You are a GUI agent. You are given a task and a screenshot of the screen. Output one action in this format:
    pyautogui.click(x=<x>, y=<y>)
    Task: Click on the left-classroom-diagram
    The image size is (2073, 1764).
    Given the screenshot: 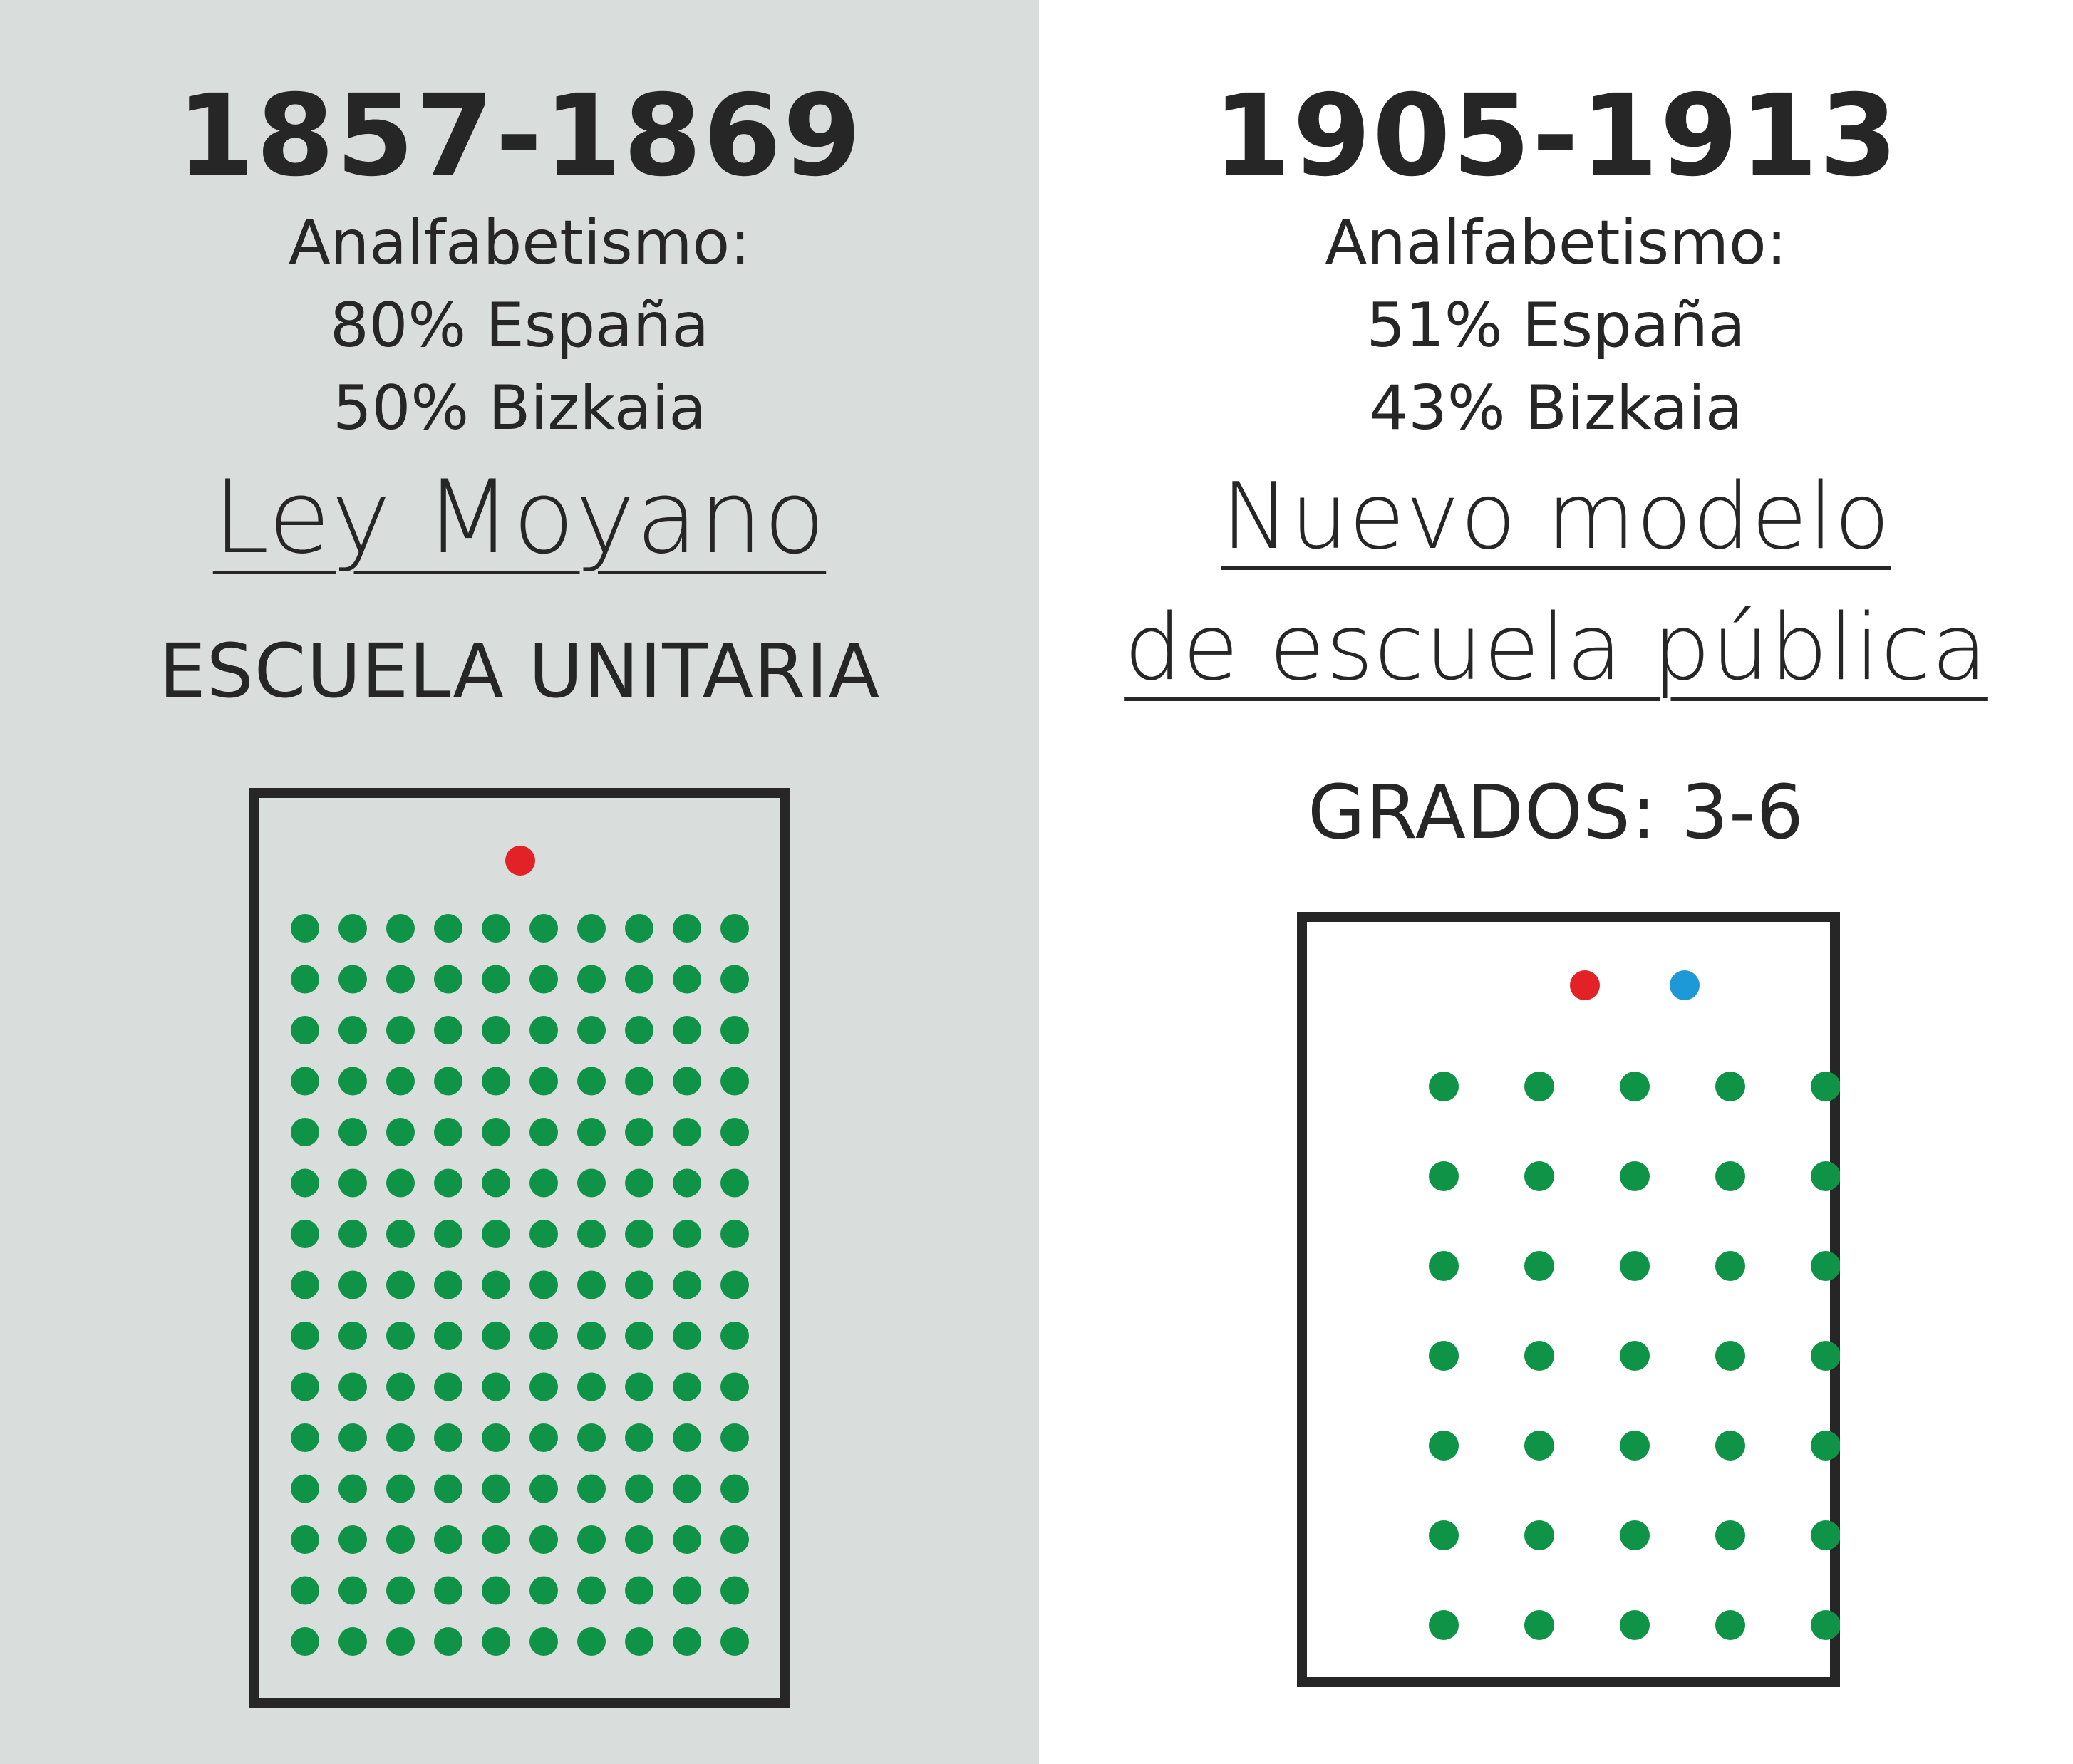 What is the action you would take?
    pyautogui.click(x=519, y=1248)
    